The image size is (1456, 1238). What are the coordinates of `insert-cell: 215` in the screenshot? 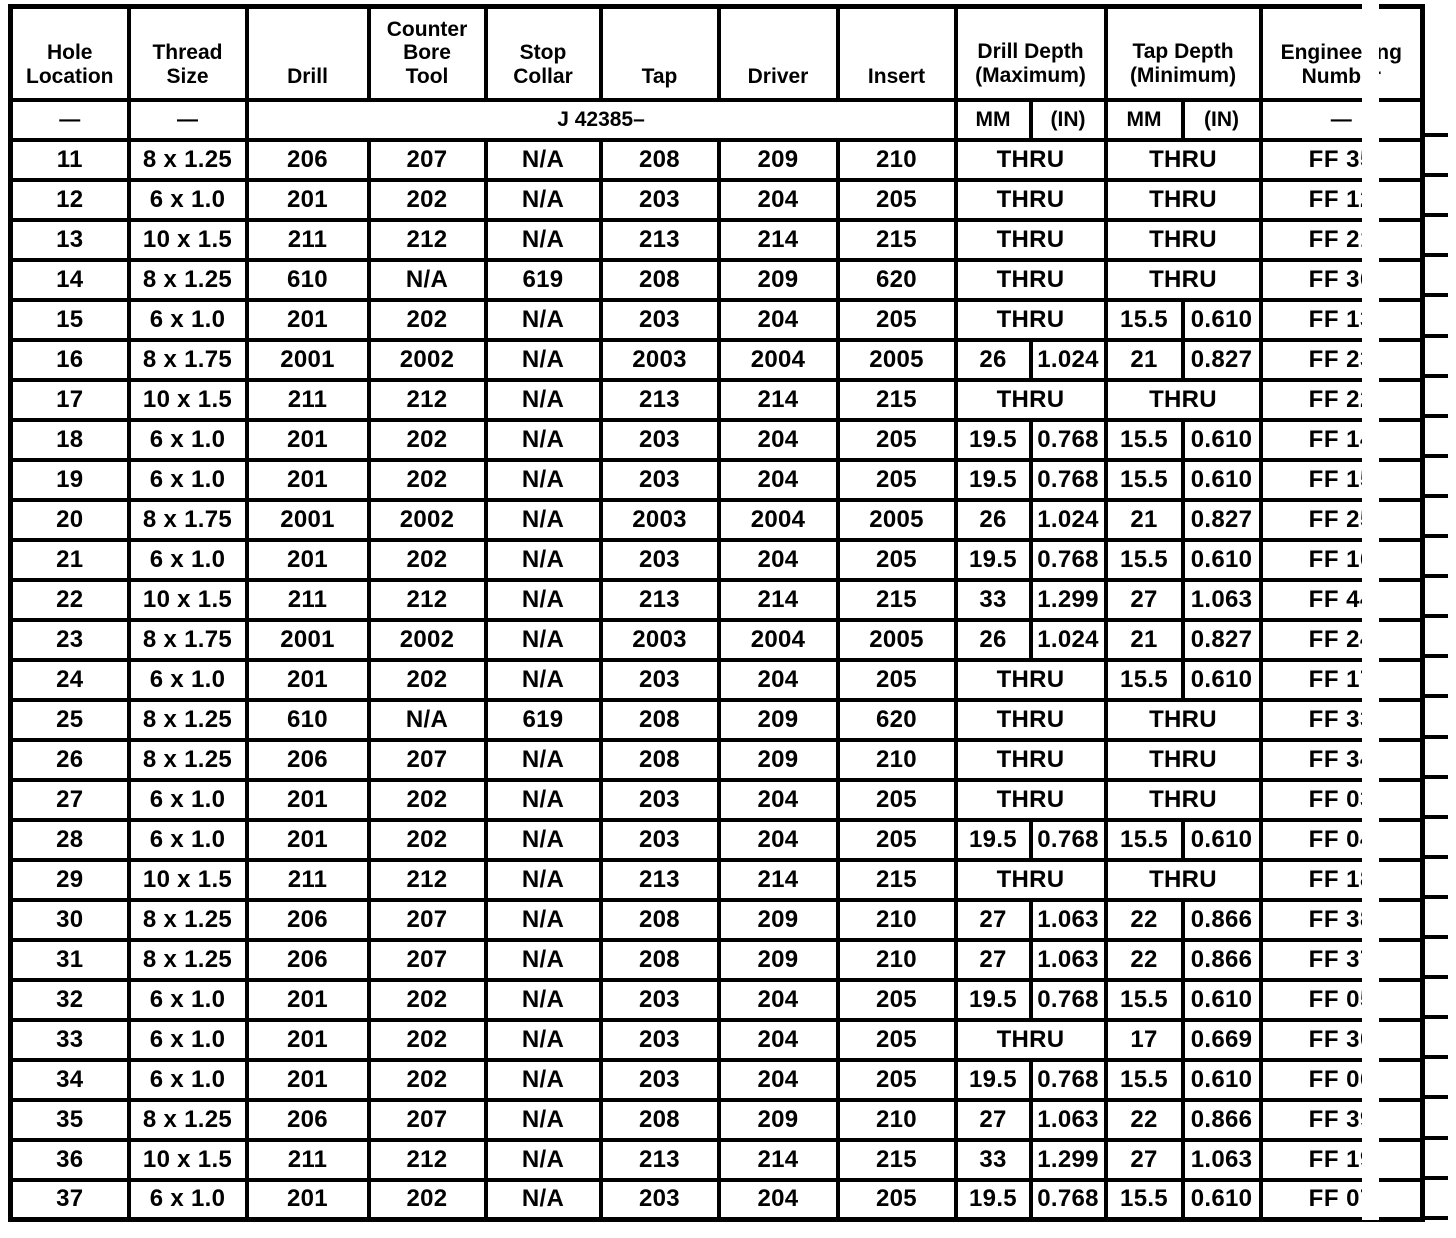 It's located at (896, 1159).